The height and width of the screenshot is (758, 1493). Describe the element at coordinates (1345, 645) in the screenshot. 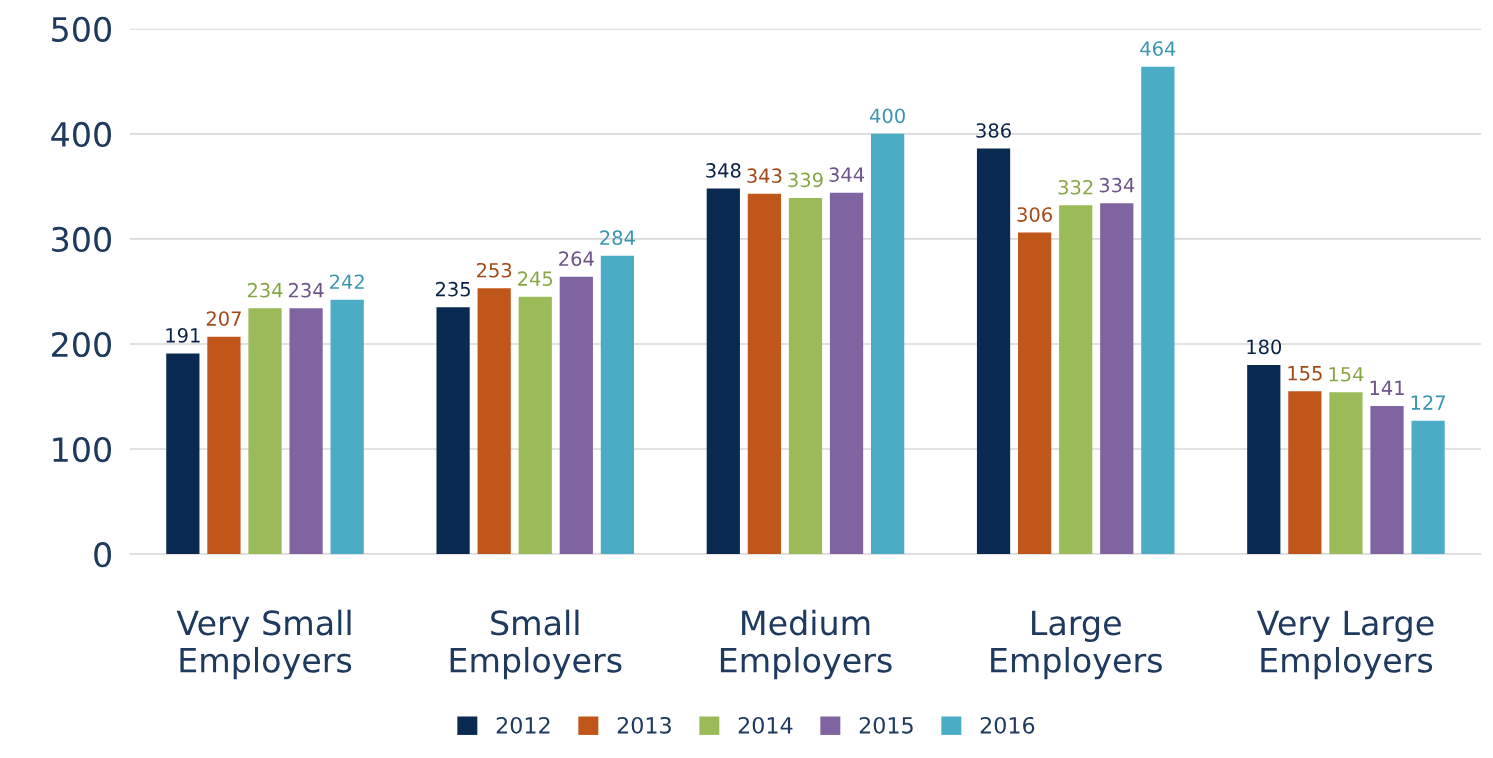

I see `x-tick-label: Very Large Employers` at that location.